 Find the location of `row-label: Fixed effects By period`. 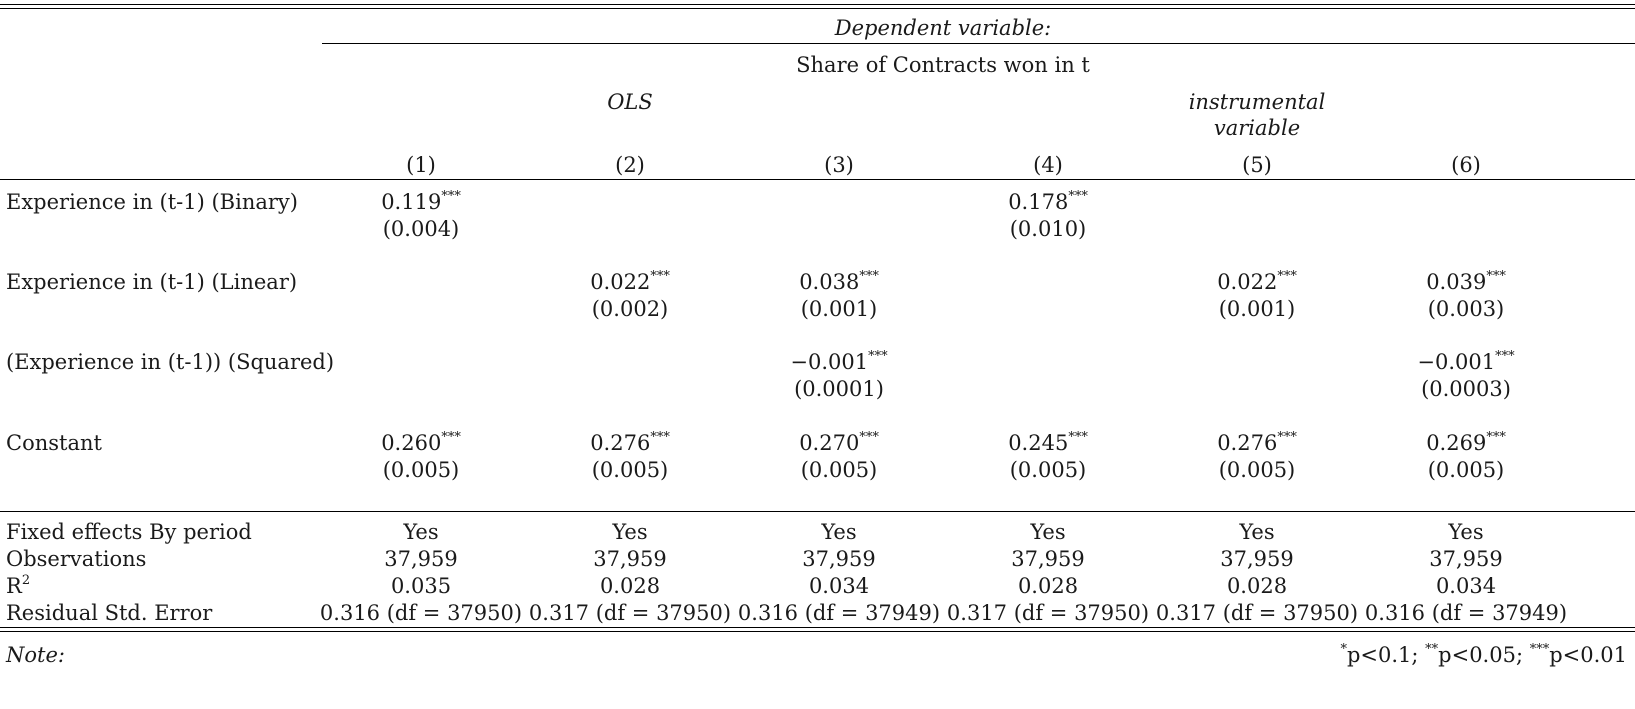

row-label: Fixed effects By period is located at coordinates (129, 532).